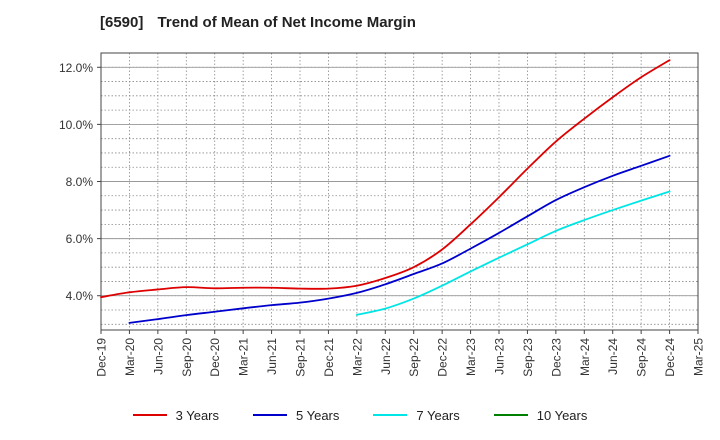 This screenshot has height=440, width=720. What do you see at coordinates (122, 22) in the screenshot?
I see `company-code: [6590]` at bounding box center [122, 22].